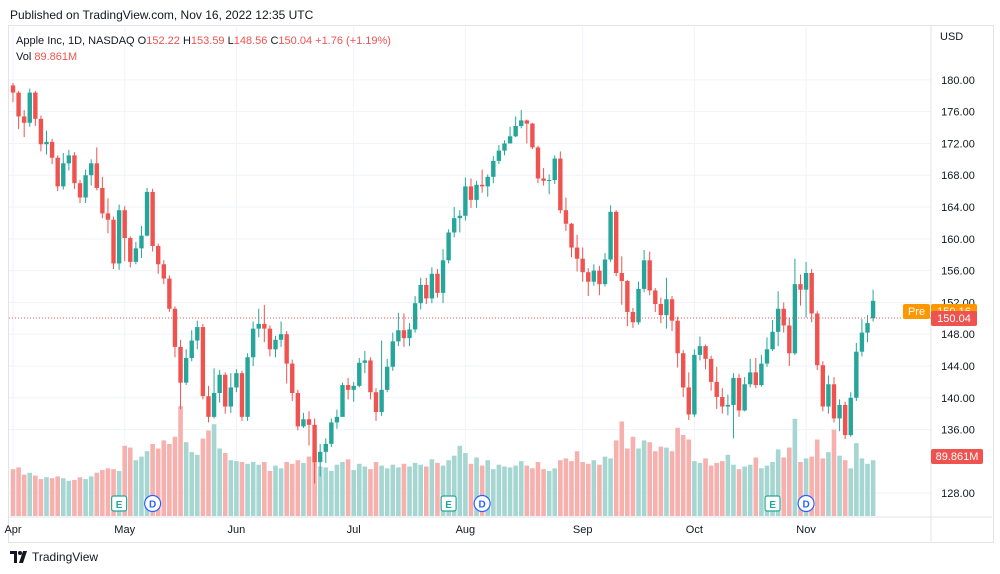 The height and width of the screenshot is (574, 1000). Describe the element at coordinates (952, 37) in the screenshot. I see `currency-label: USD` at that location.